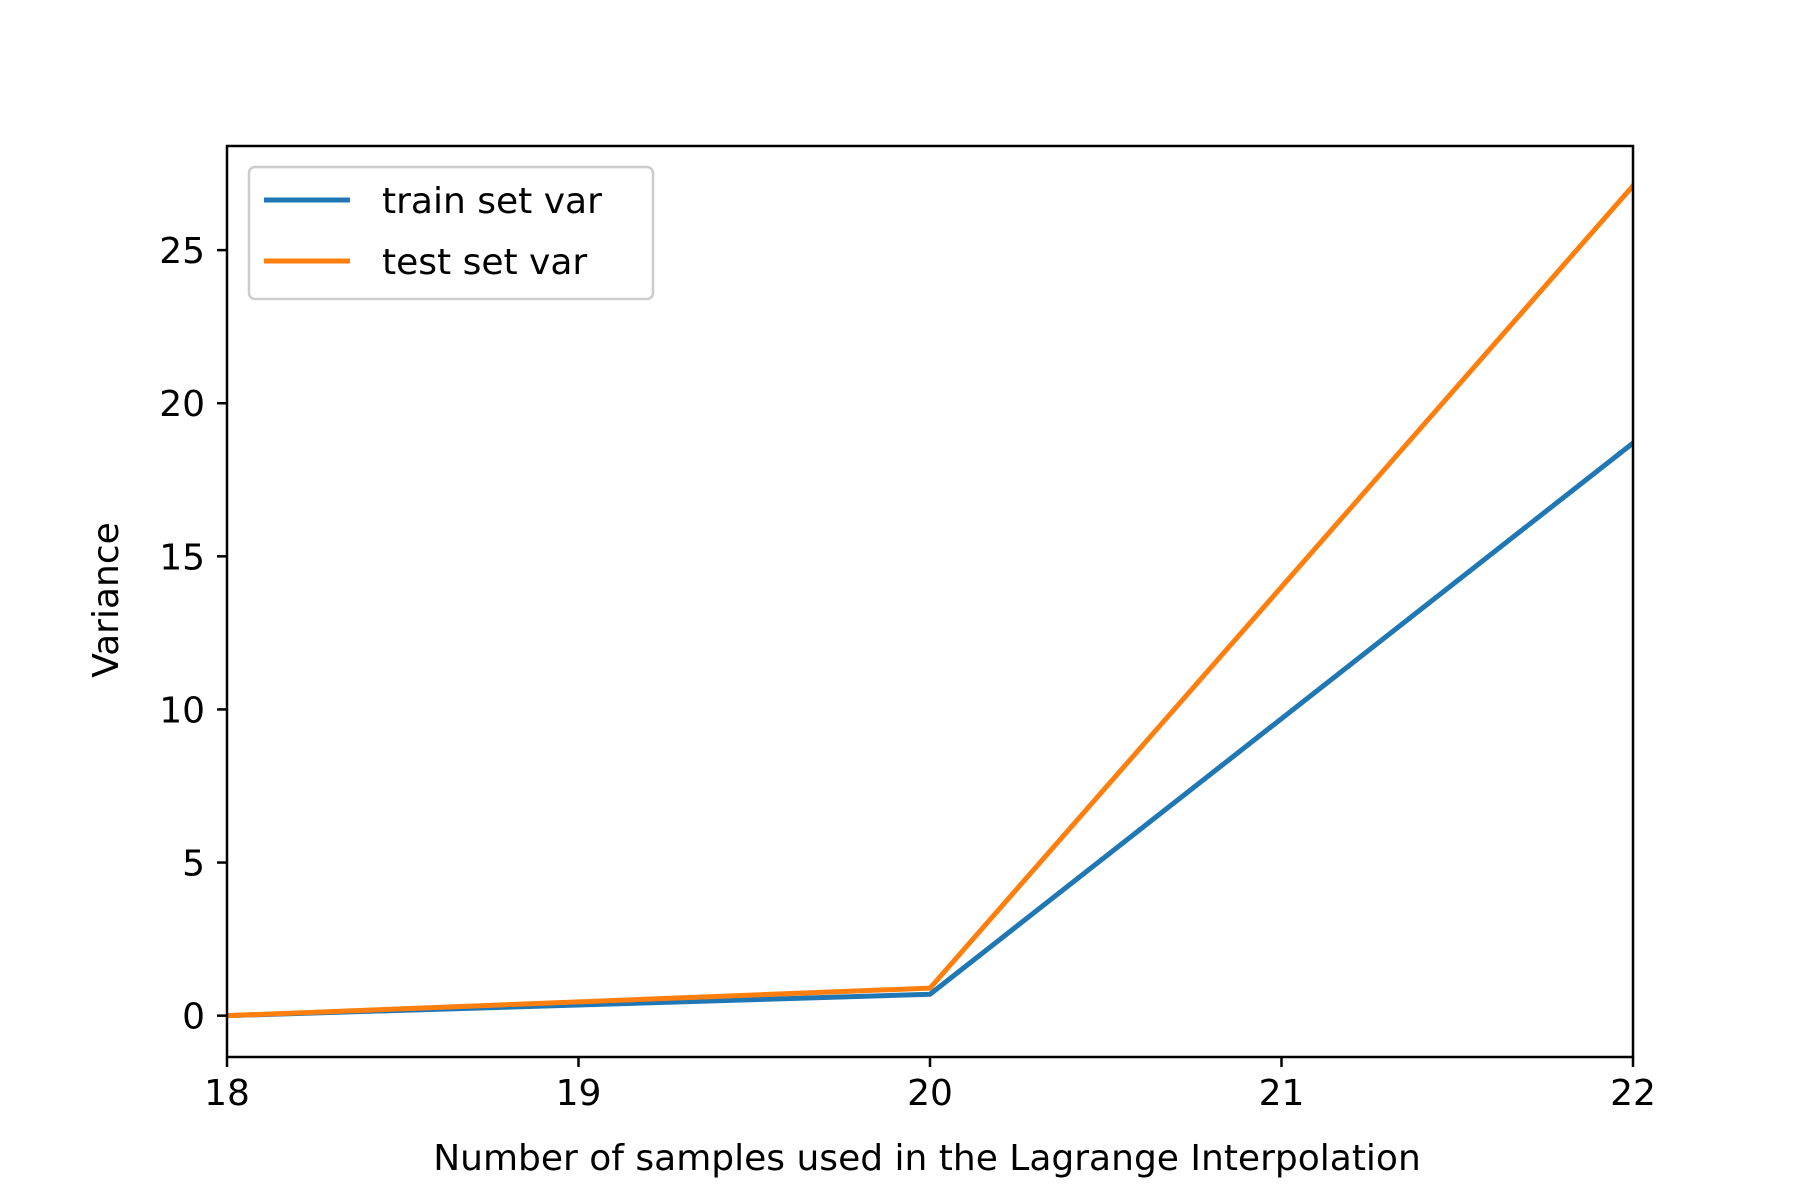 This screenshot has width=1800, height=1200. I want to click on y-tick-label: 0, so click(193, 1017).